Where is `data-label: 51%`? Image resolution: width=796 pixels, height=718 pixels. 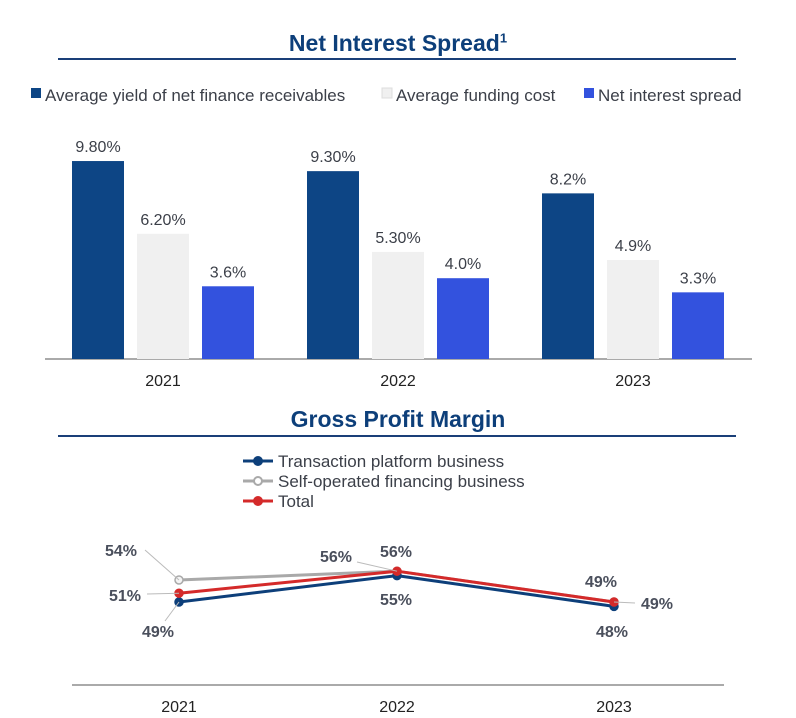 data-label: 51% is located at coordinates (125, 596).